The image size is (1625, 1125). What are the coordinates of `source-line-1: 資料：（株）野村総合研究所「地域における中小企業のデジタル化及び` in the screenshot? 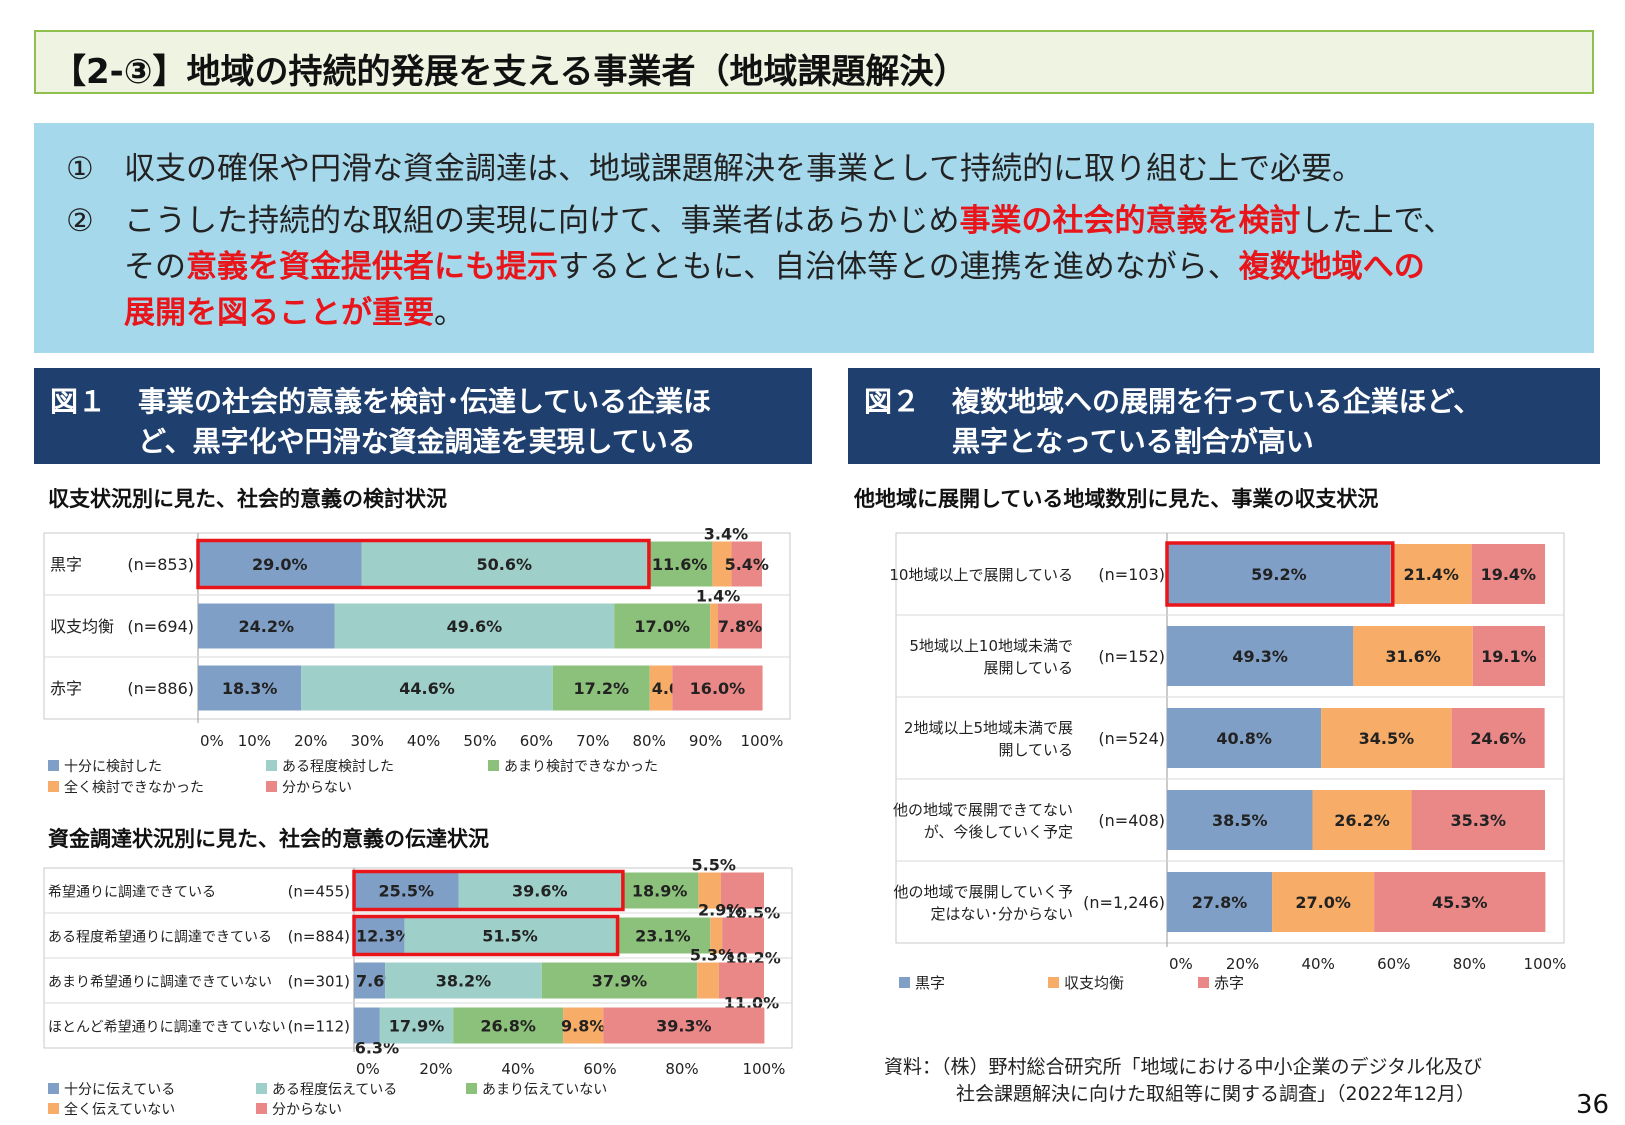 It's located at (1183, 1067).